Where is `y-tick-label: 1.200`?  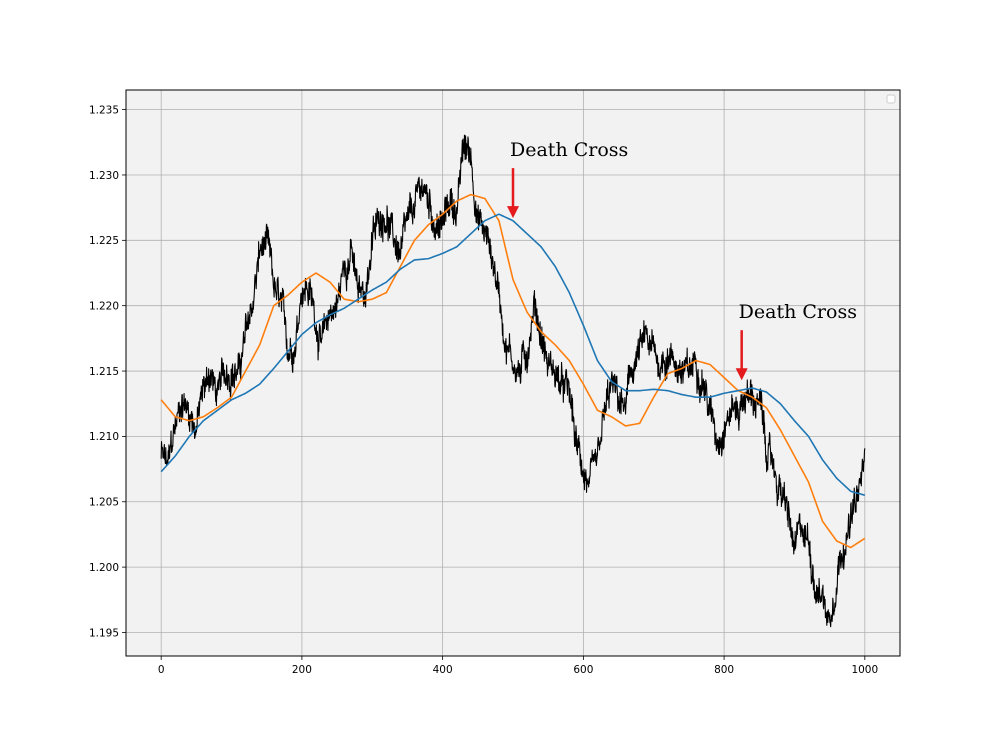 y-tick-label: 1.200 is located at coordinates (104, 568).